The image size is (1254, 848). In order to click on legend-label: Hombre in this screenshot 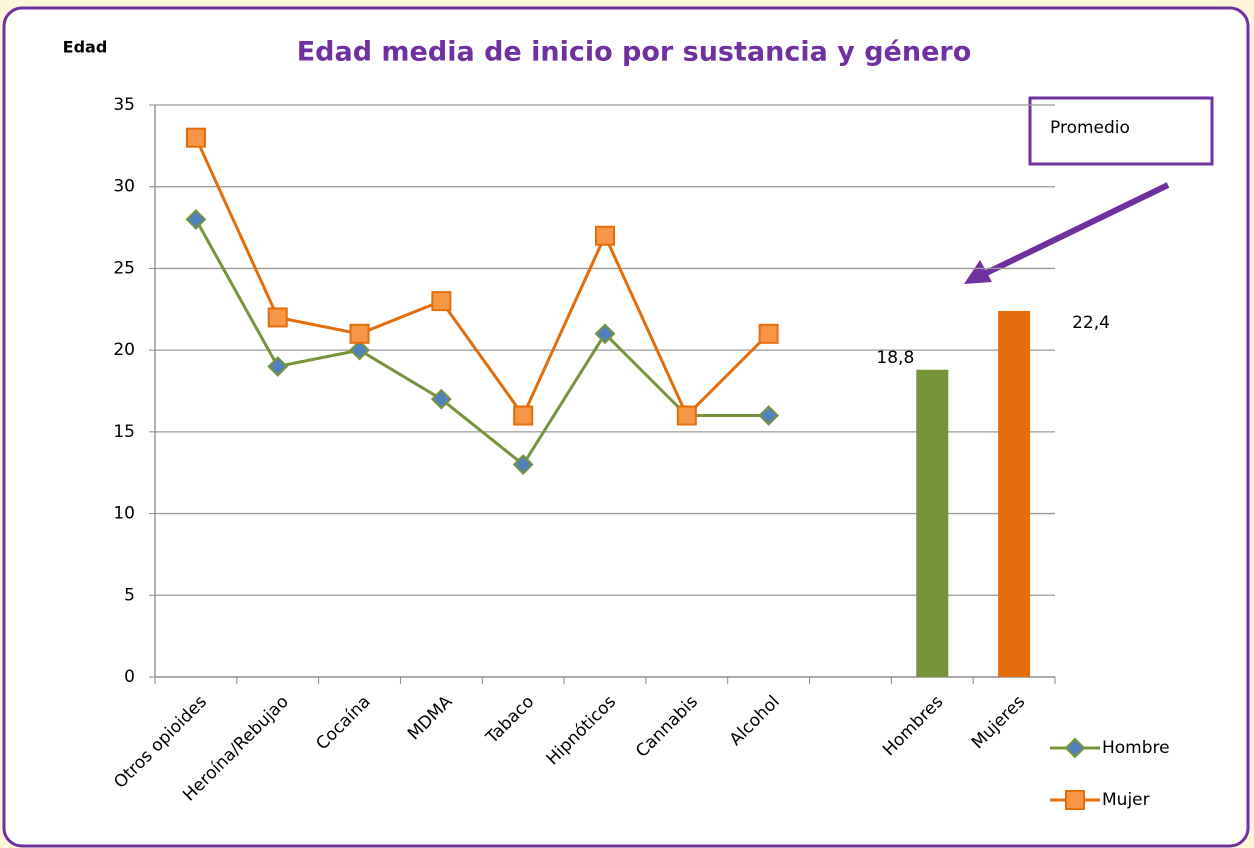, I will do `click(1136, 748)`.